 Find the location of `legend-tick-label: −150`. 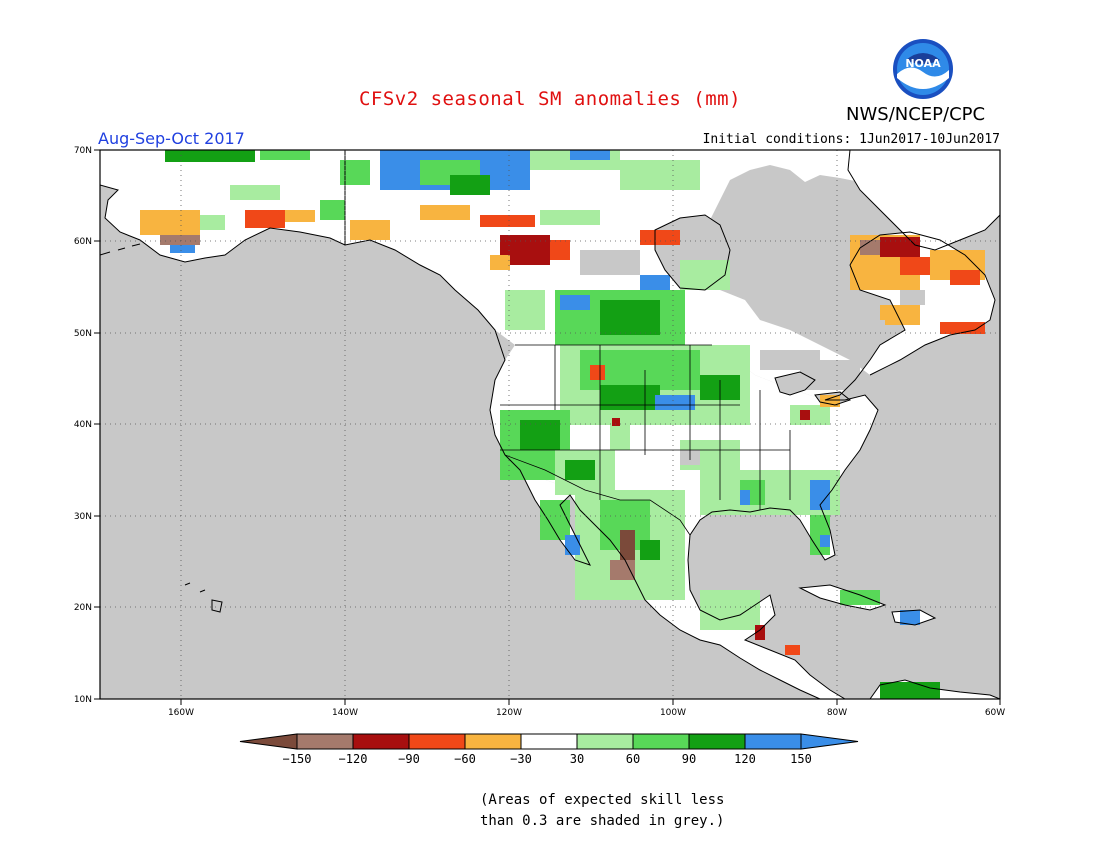

legend-tick-label: −150 is located at coordinates (297, 759).